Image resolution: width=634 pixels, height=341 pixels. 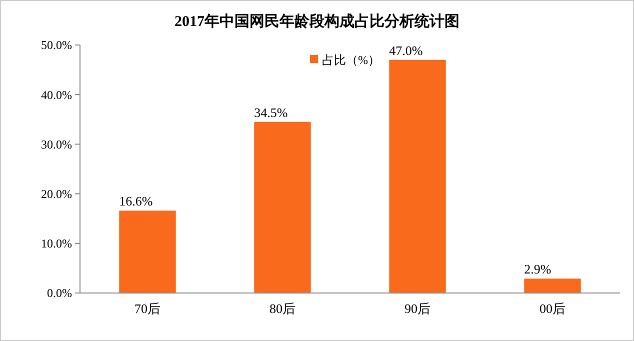 What do you see at coordinates (56, 45) in the screenshot?
I see `y-tick-label: 50.0%` at bounding box center [56, 45].